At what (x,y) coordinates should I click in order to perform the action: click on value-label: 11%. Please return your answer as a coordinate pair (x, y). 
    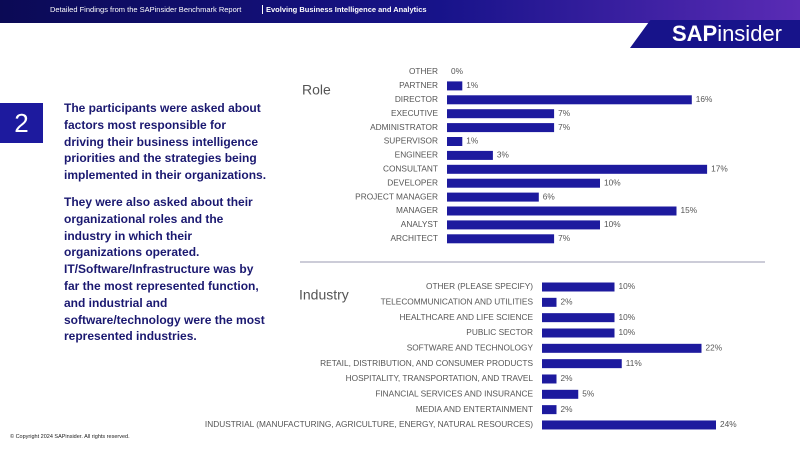
    Looking at the image, I should click on (634, 363).